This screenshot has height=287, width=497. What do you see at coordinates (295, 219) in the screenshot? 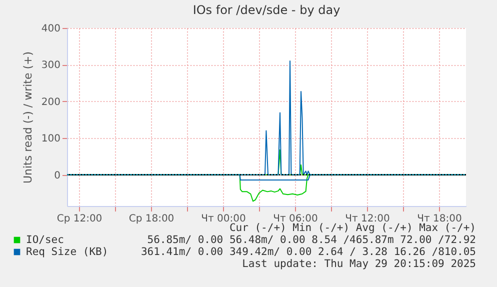
I see `x-tick-label: Чт 06:00` at bounding box center [295, 219].